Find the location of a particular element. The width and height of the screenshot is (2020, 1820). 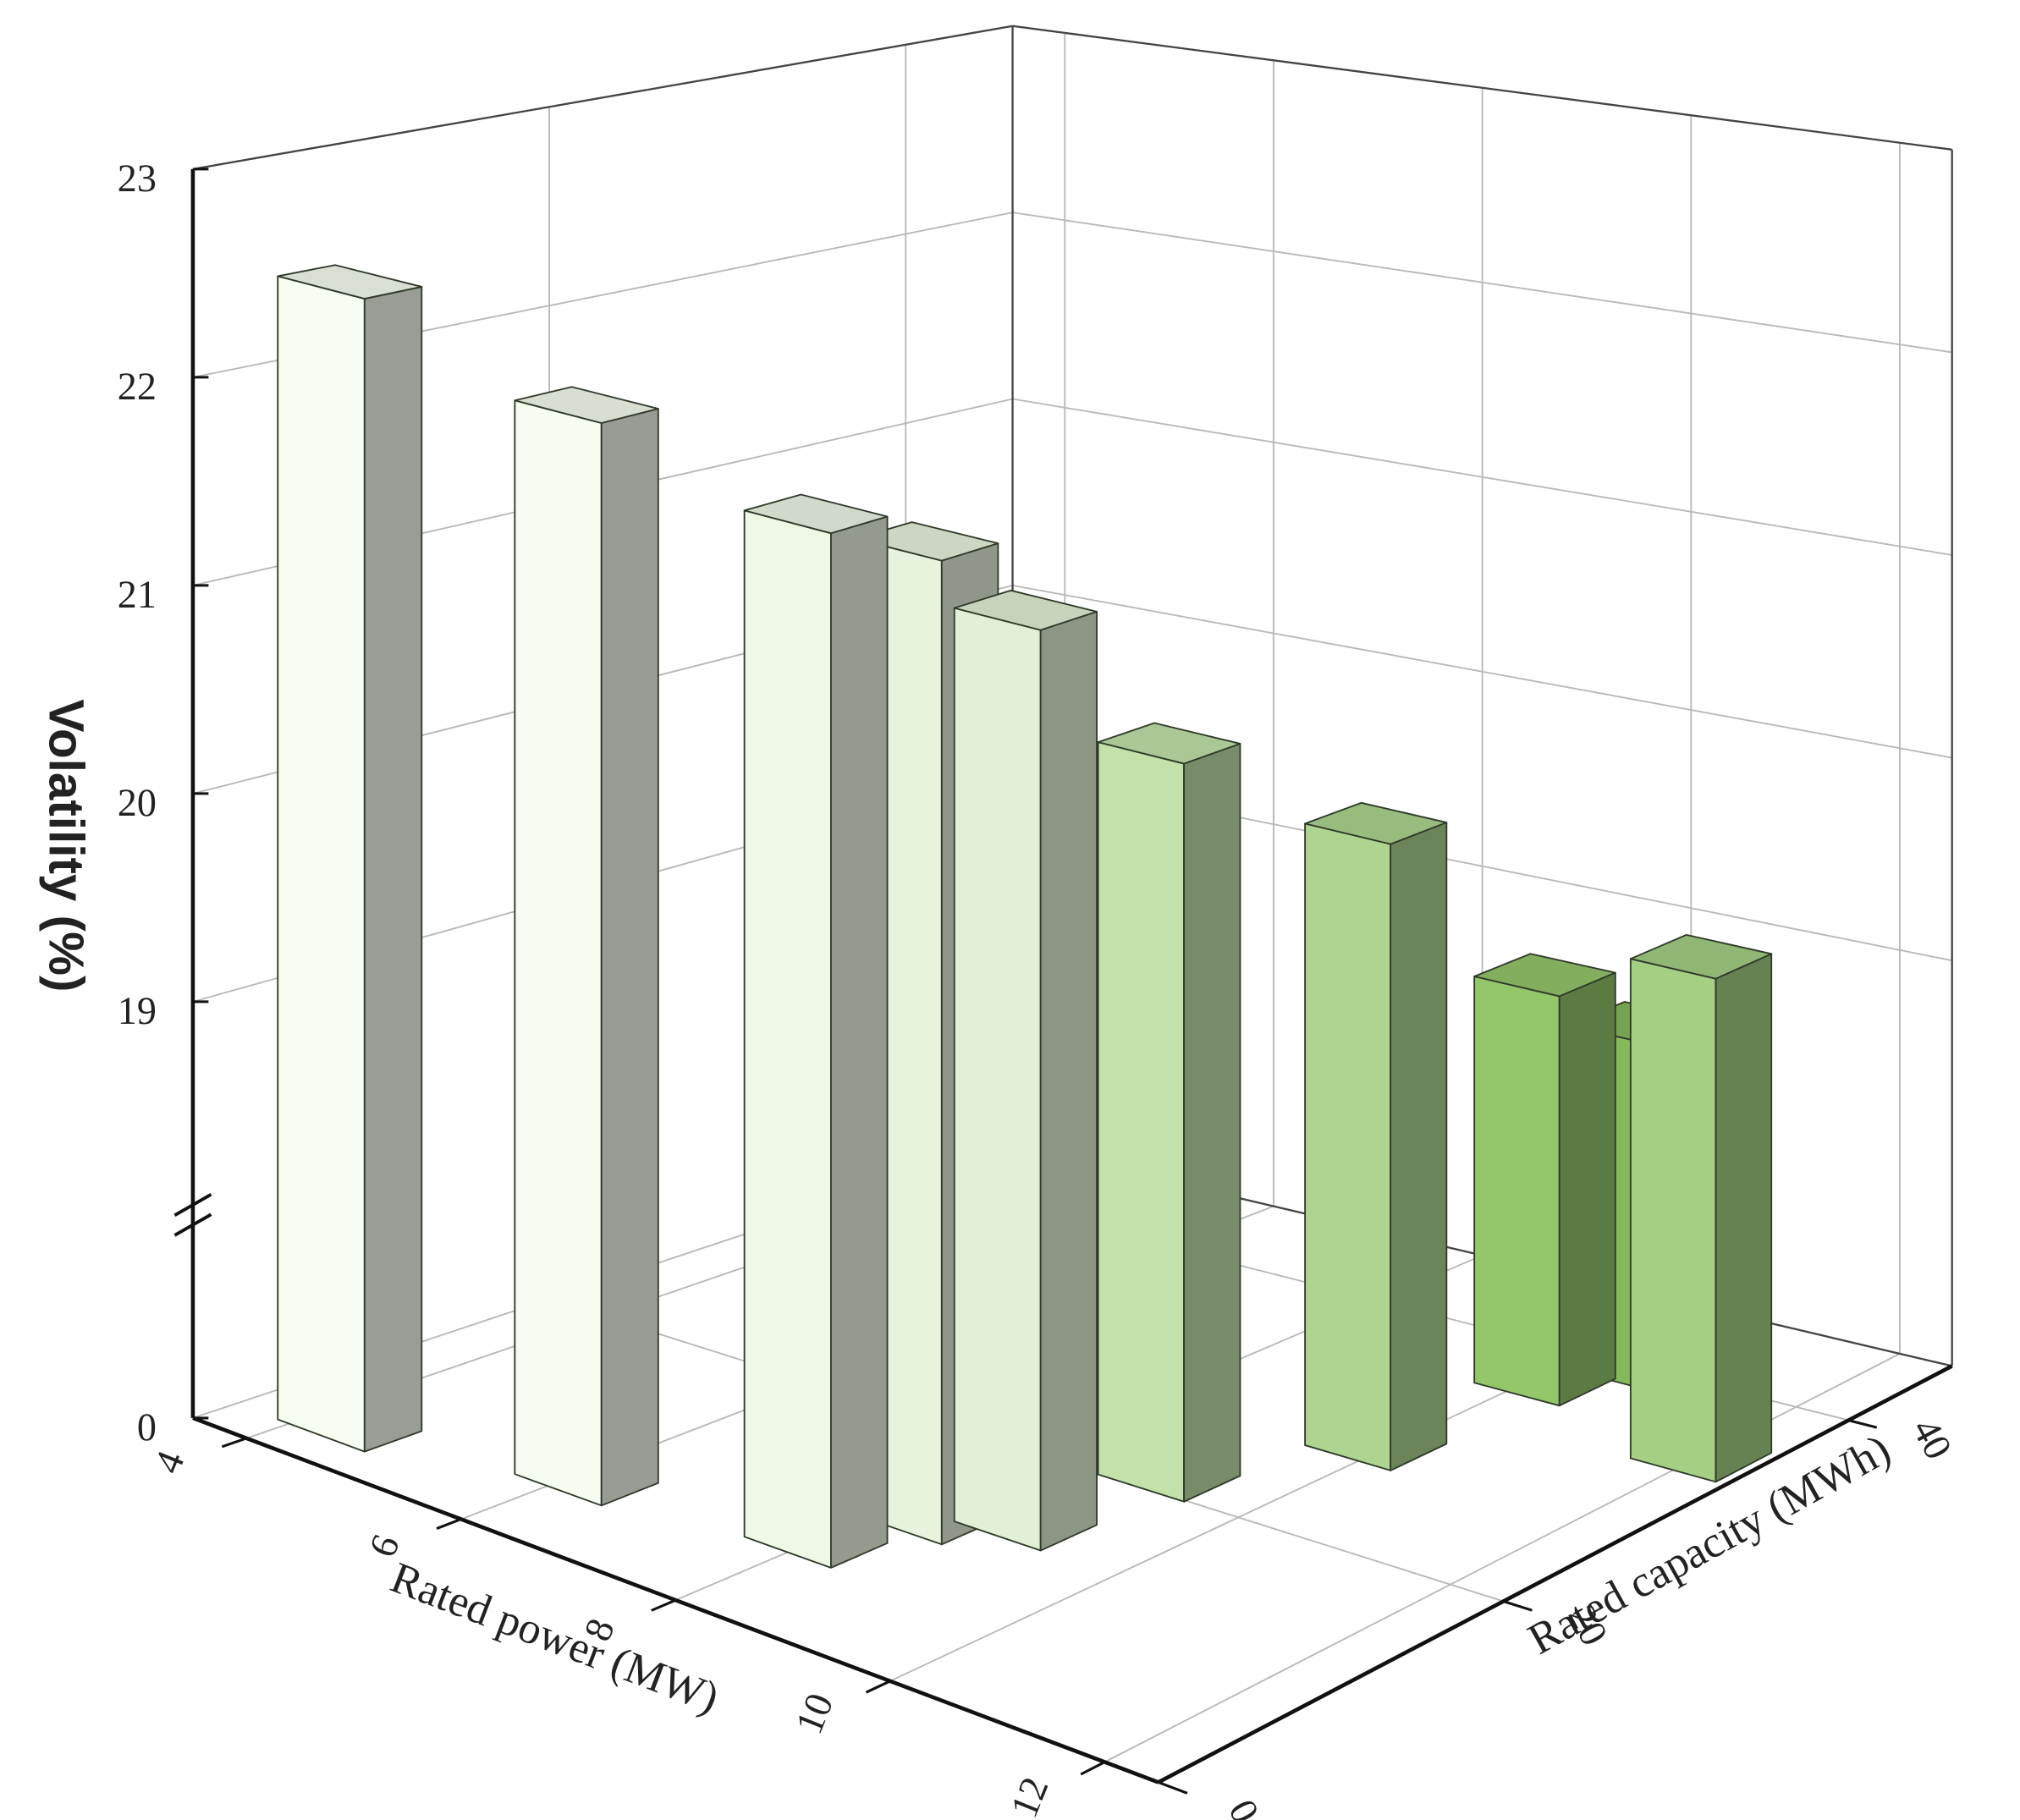

z-tick-label: 0 is located at coordinates (147, 1427).